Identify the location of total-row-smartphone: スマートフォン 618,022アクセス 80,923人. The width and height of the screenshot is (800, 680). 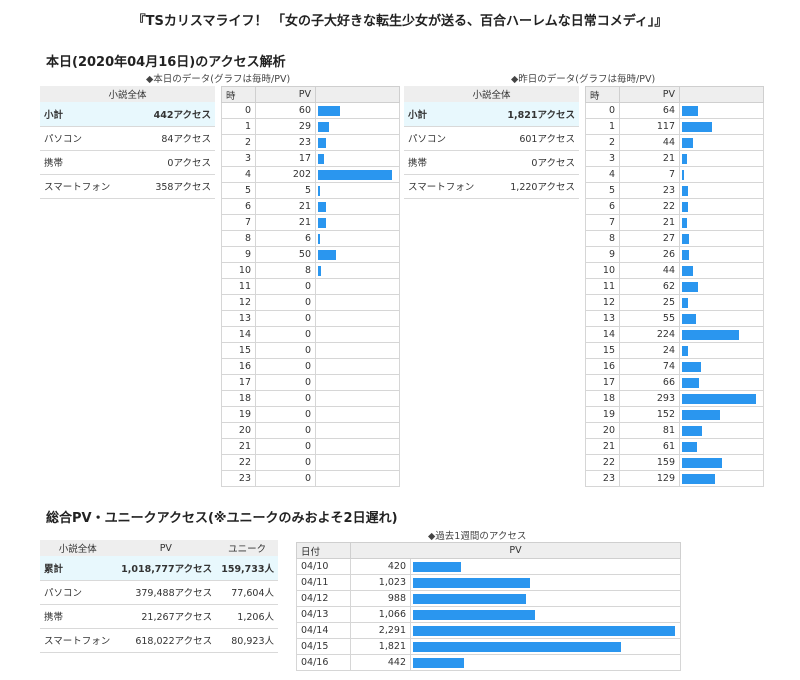
(159, 640).